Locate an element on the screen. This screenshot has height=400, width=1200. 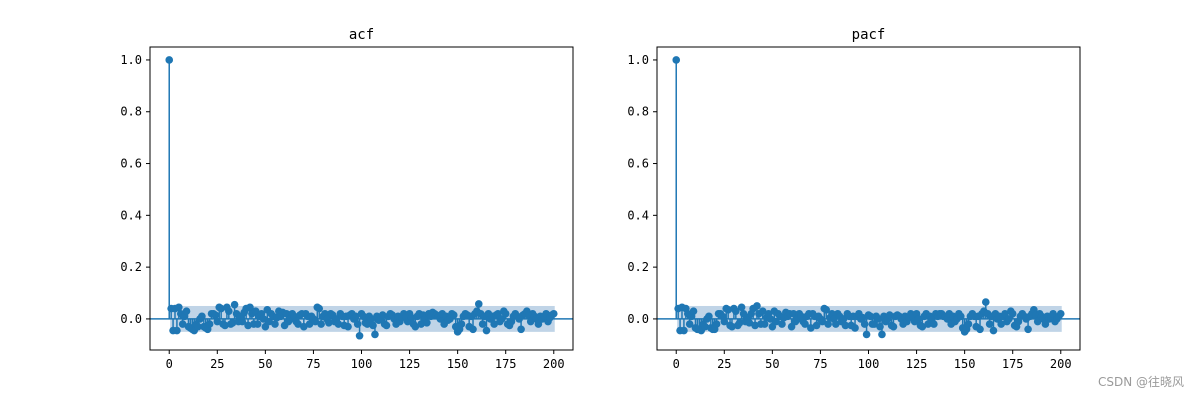
x-tick-label: 0 is located at coordinates (169, 364).